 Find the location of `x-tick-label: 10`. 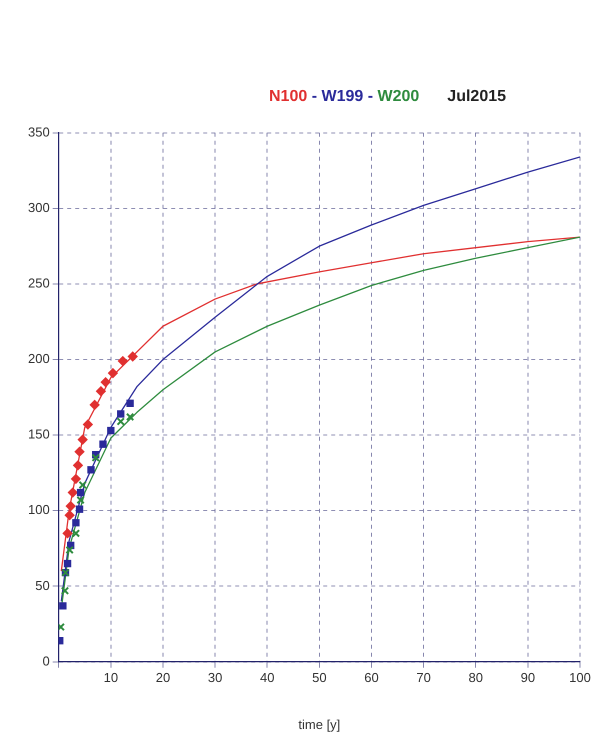

x-tick-label: 10 is located at coordinates (111, 678).